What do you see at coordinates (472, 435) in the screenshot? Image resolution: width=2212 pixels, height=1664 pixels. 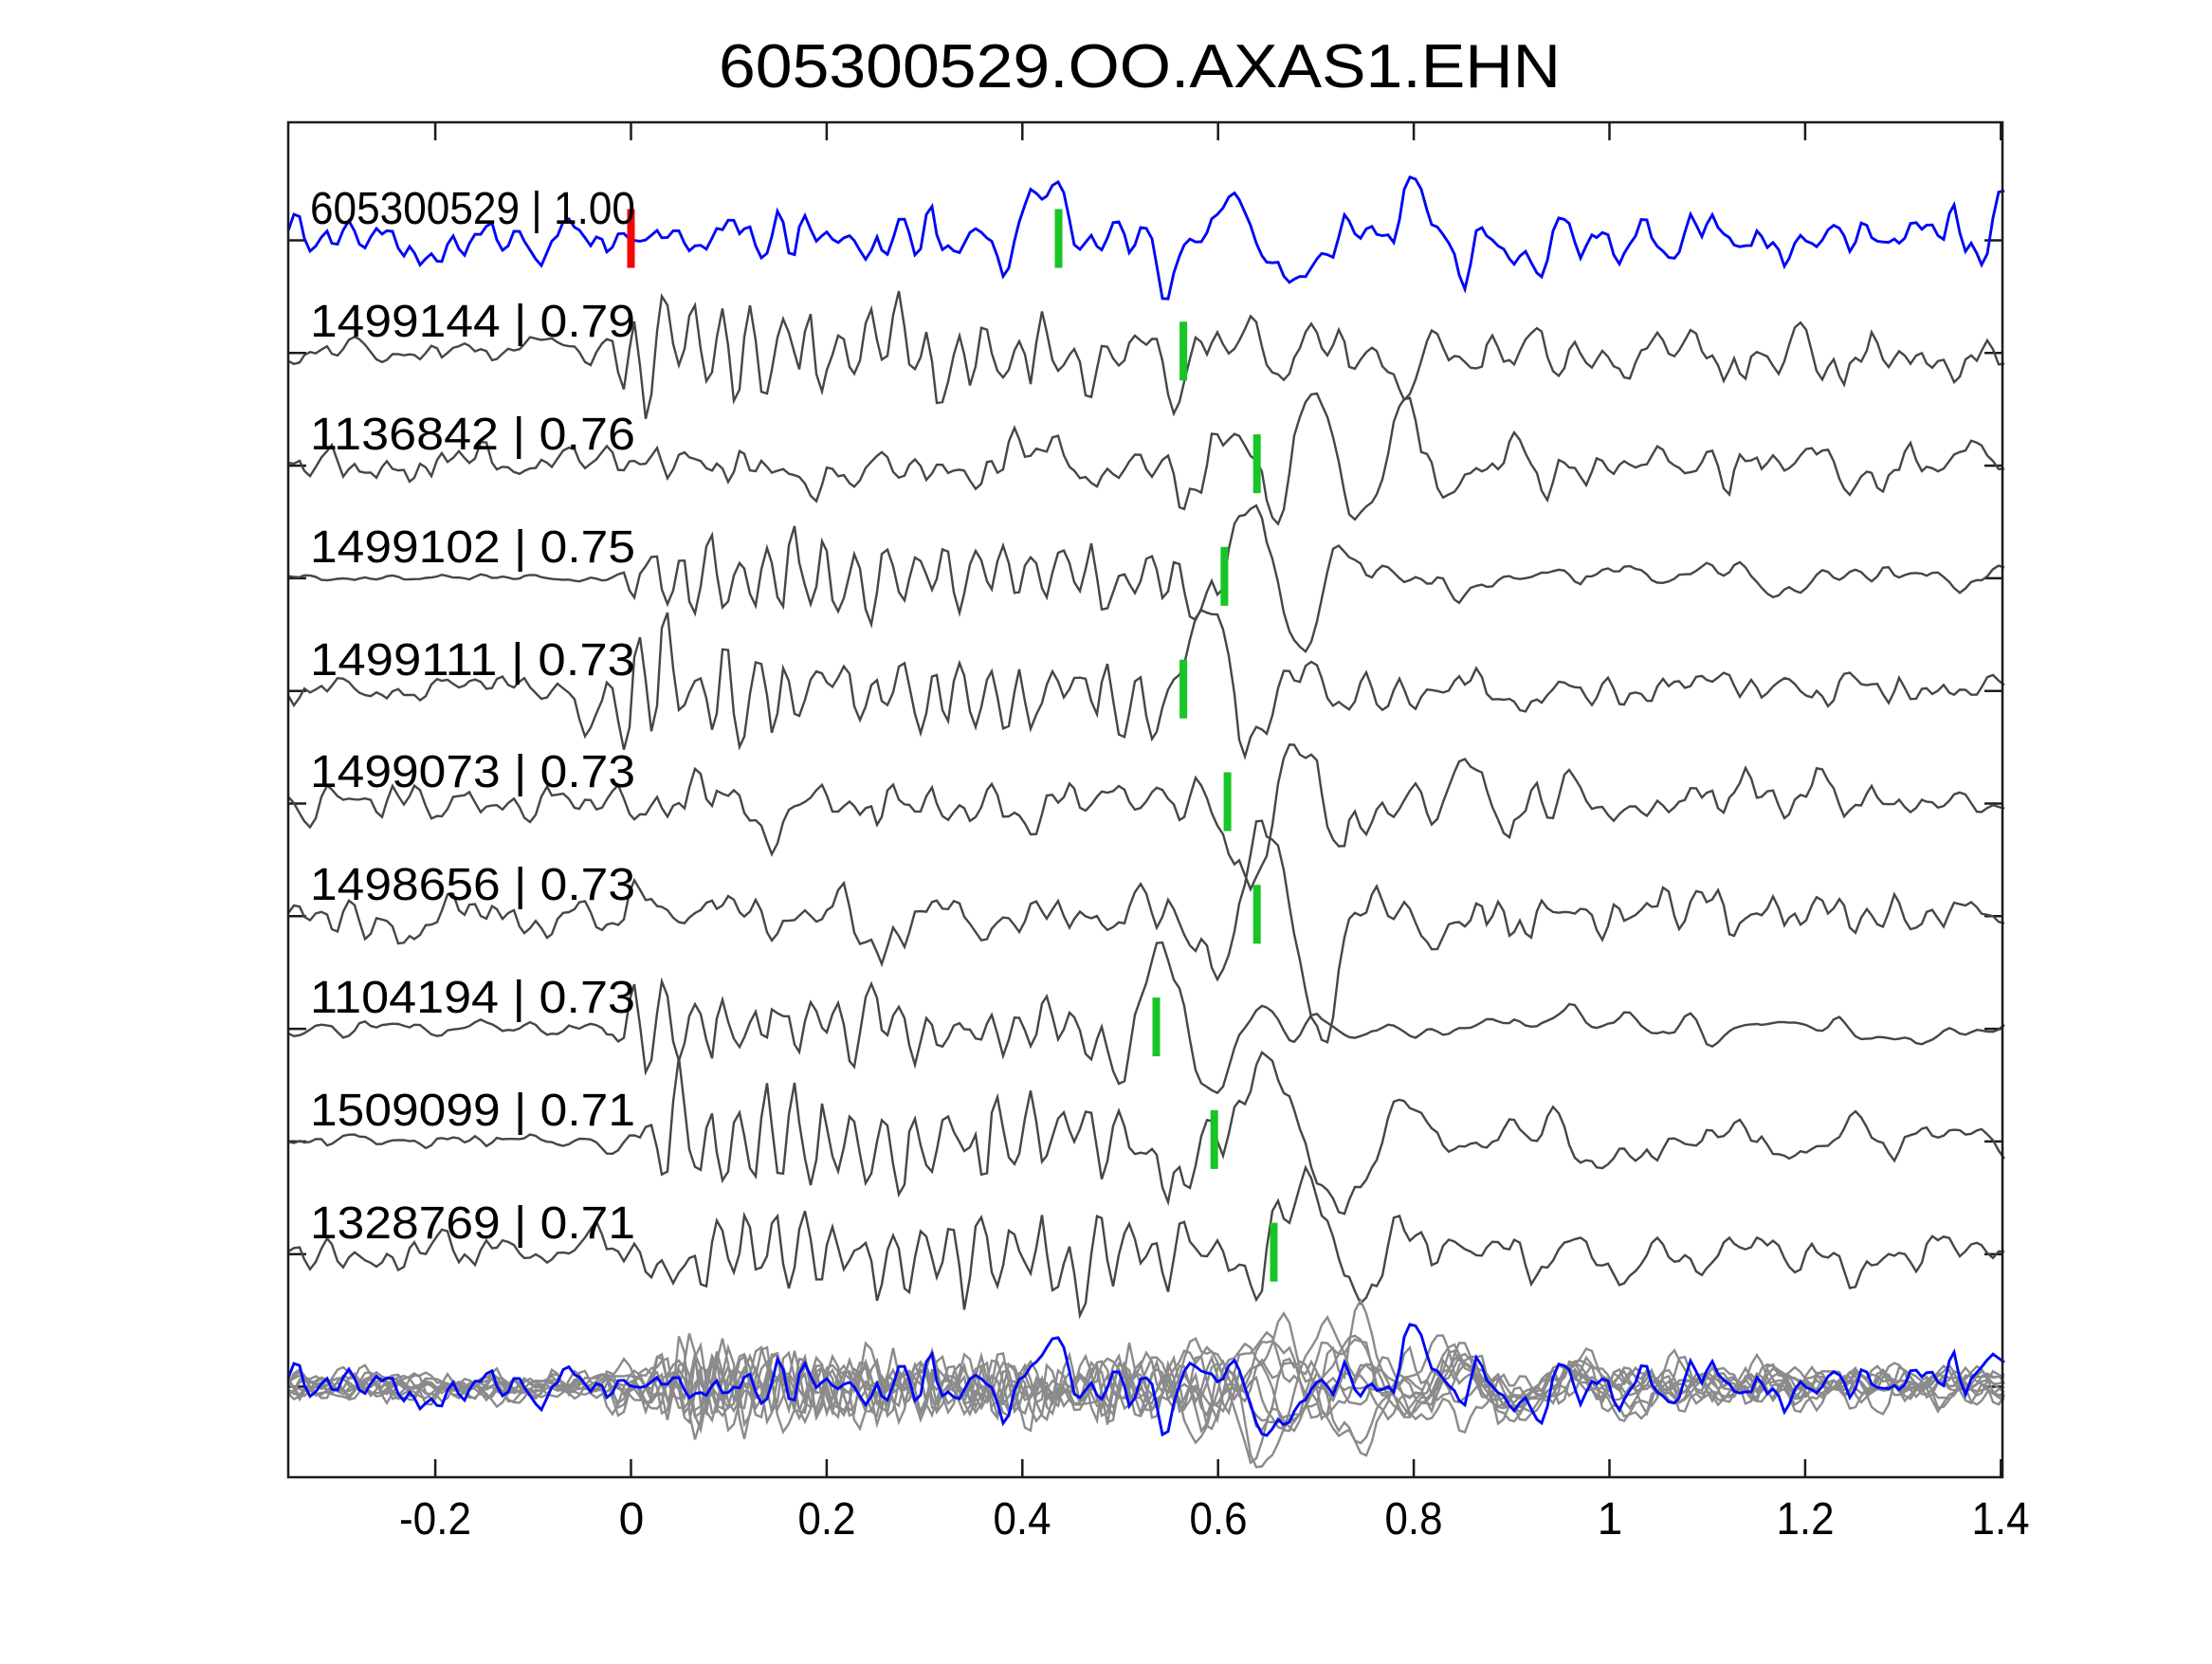 I see `svg-text: 1136842 | 0.76` at bounding box center [472, 435].